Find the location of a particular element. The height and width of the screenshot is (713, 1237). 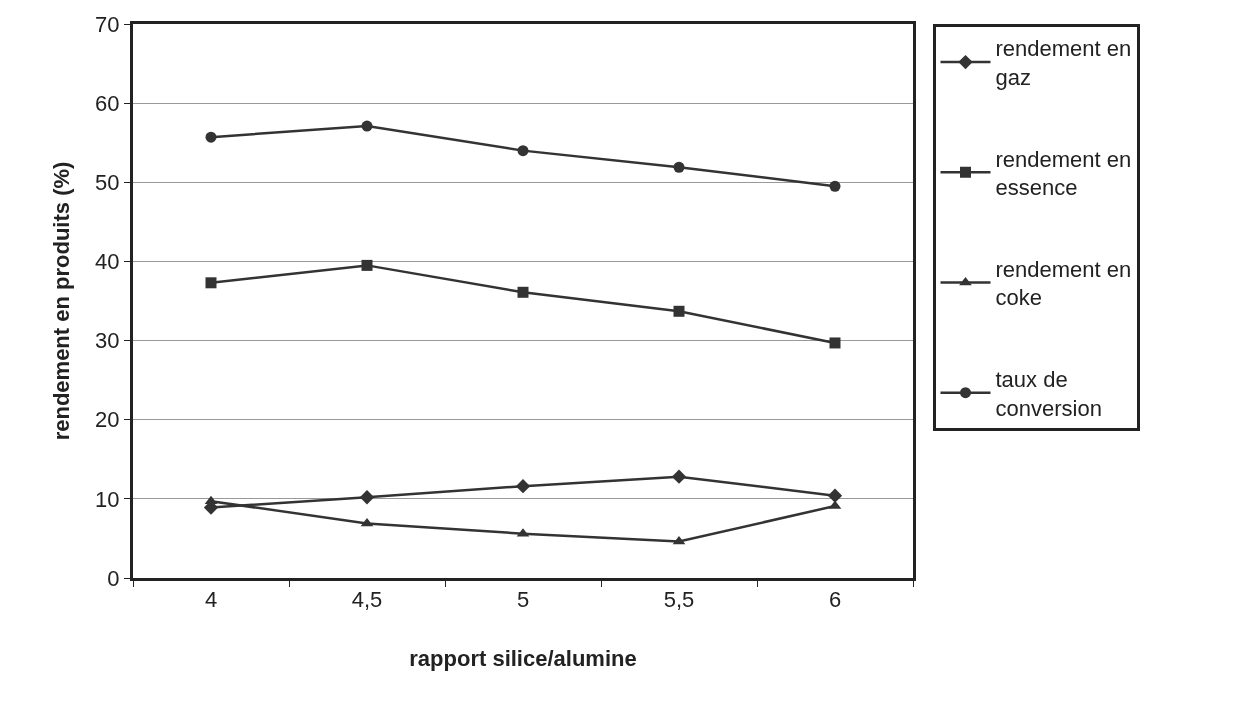

y-tick-label: 60 is located at coordinates (107, 103).